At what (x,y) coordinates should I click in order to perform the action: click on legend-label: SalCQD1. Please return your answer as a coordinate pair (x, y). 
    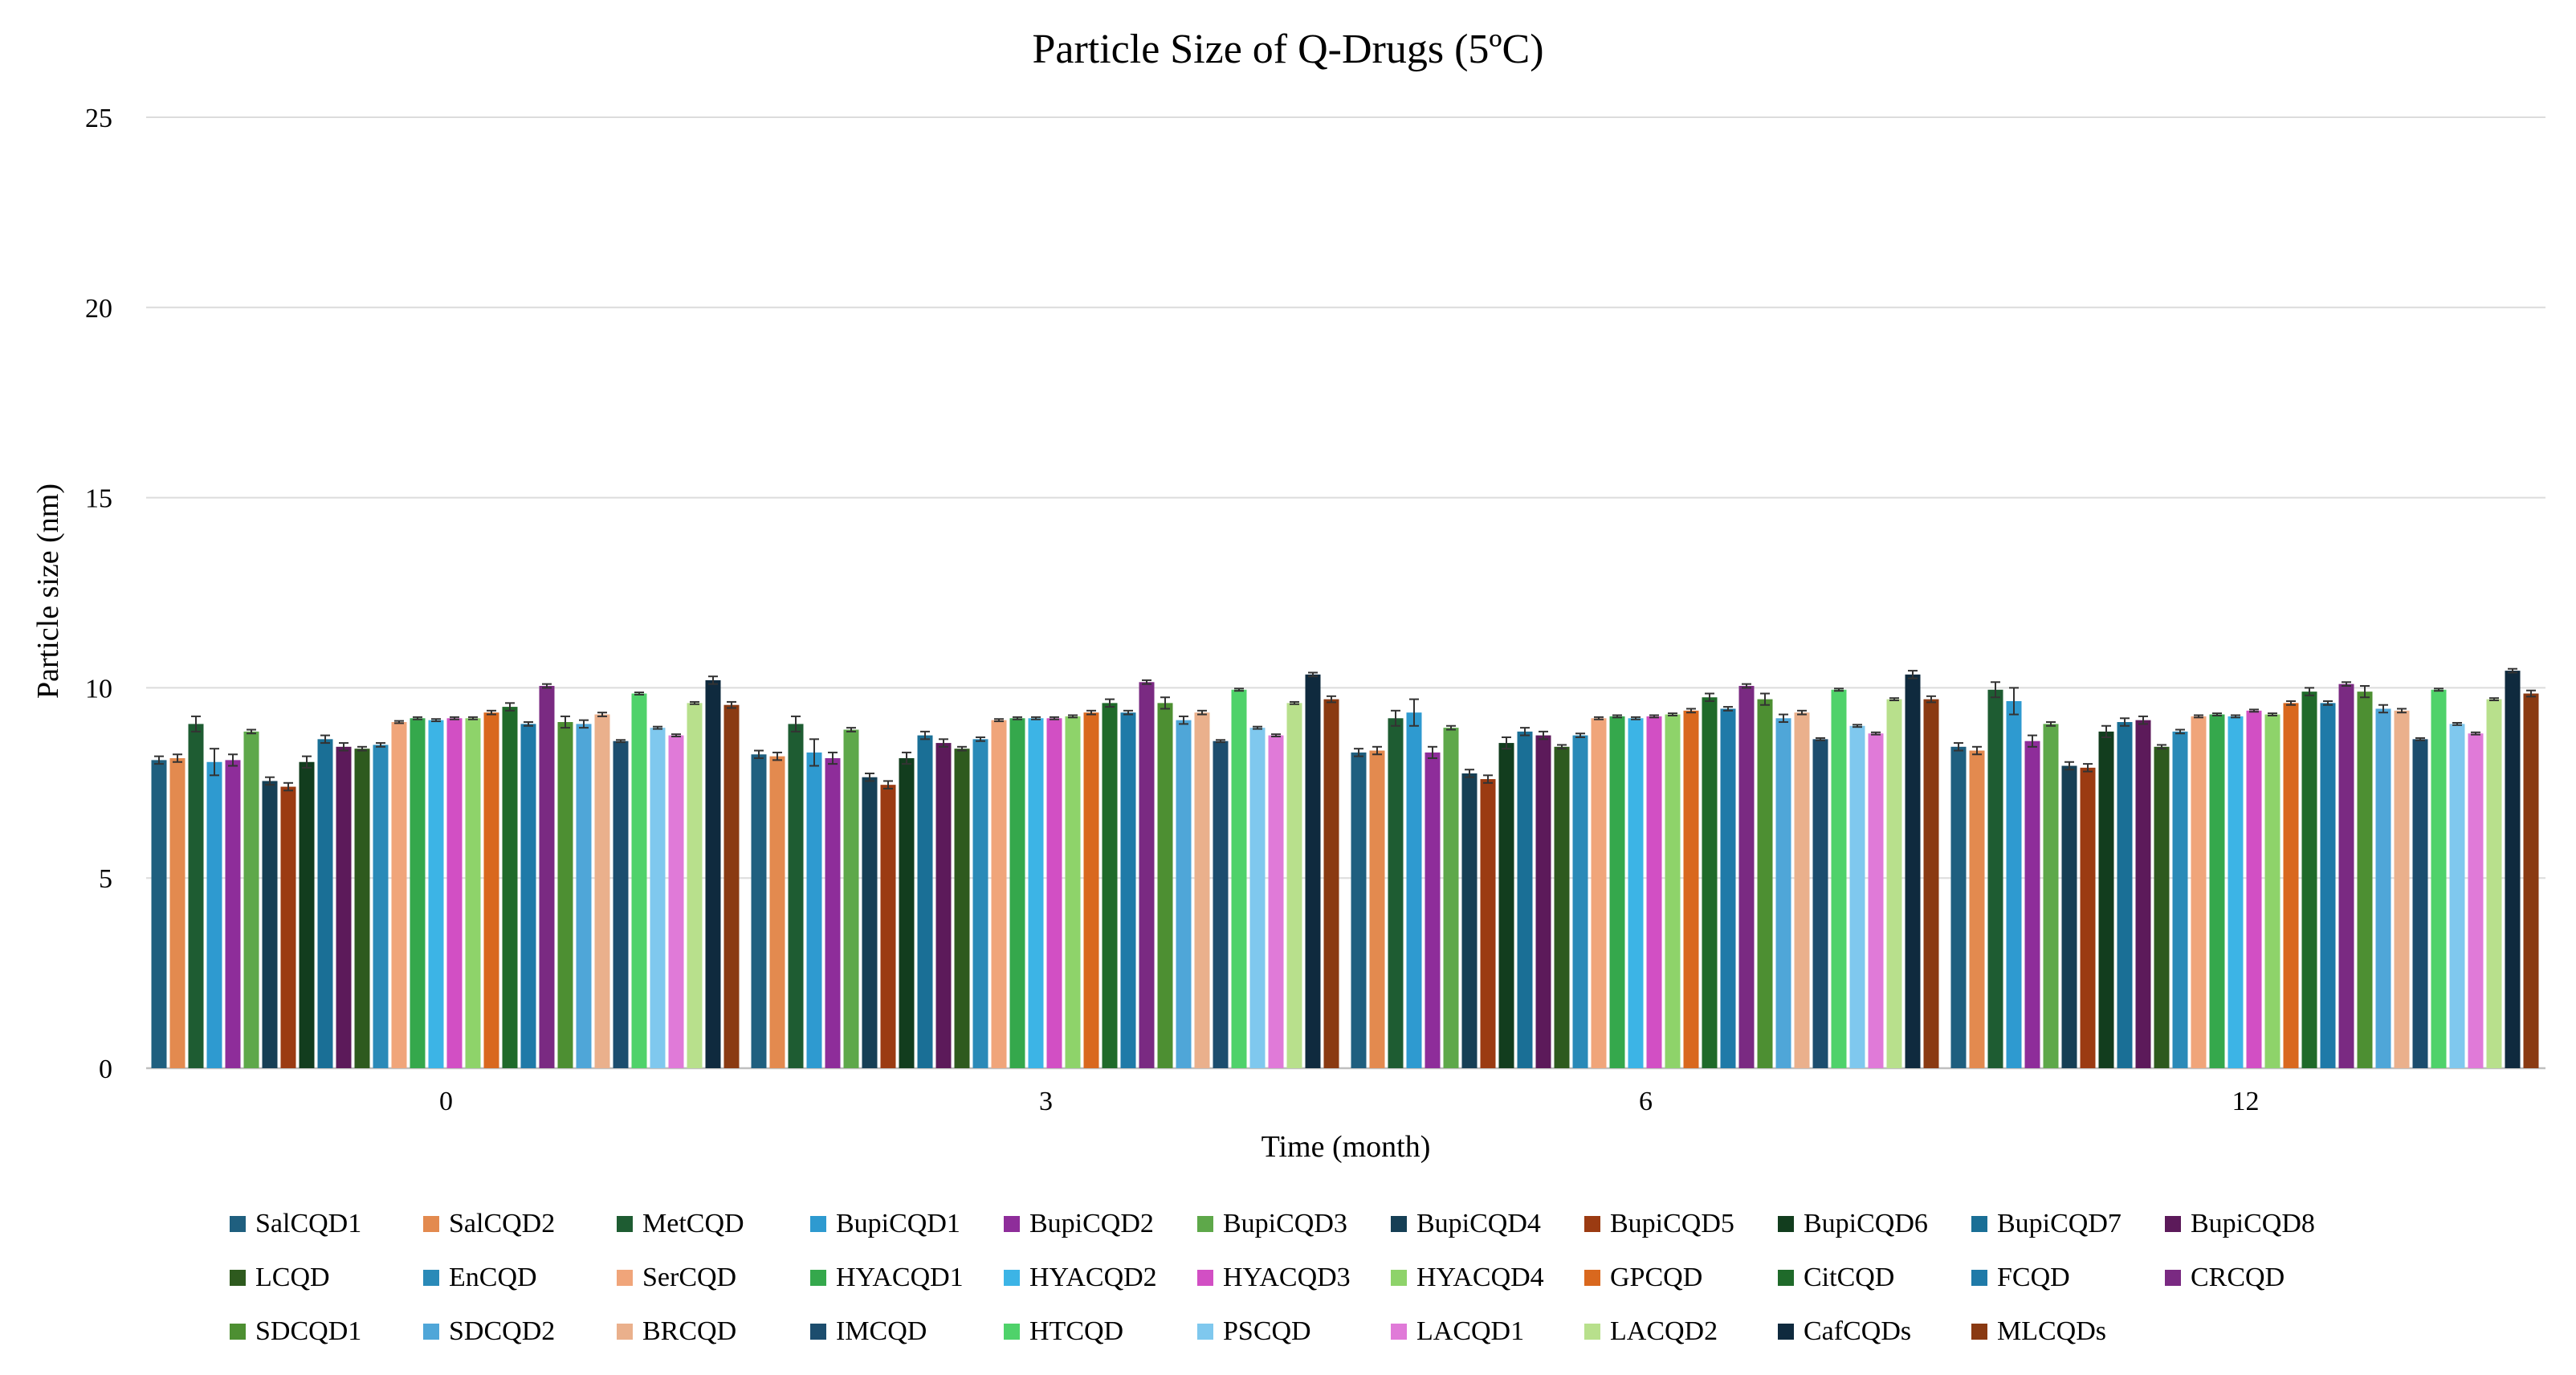
    Looking at the image, I should click on (308, 1223).